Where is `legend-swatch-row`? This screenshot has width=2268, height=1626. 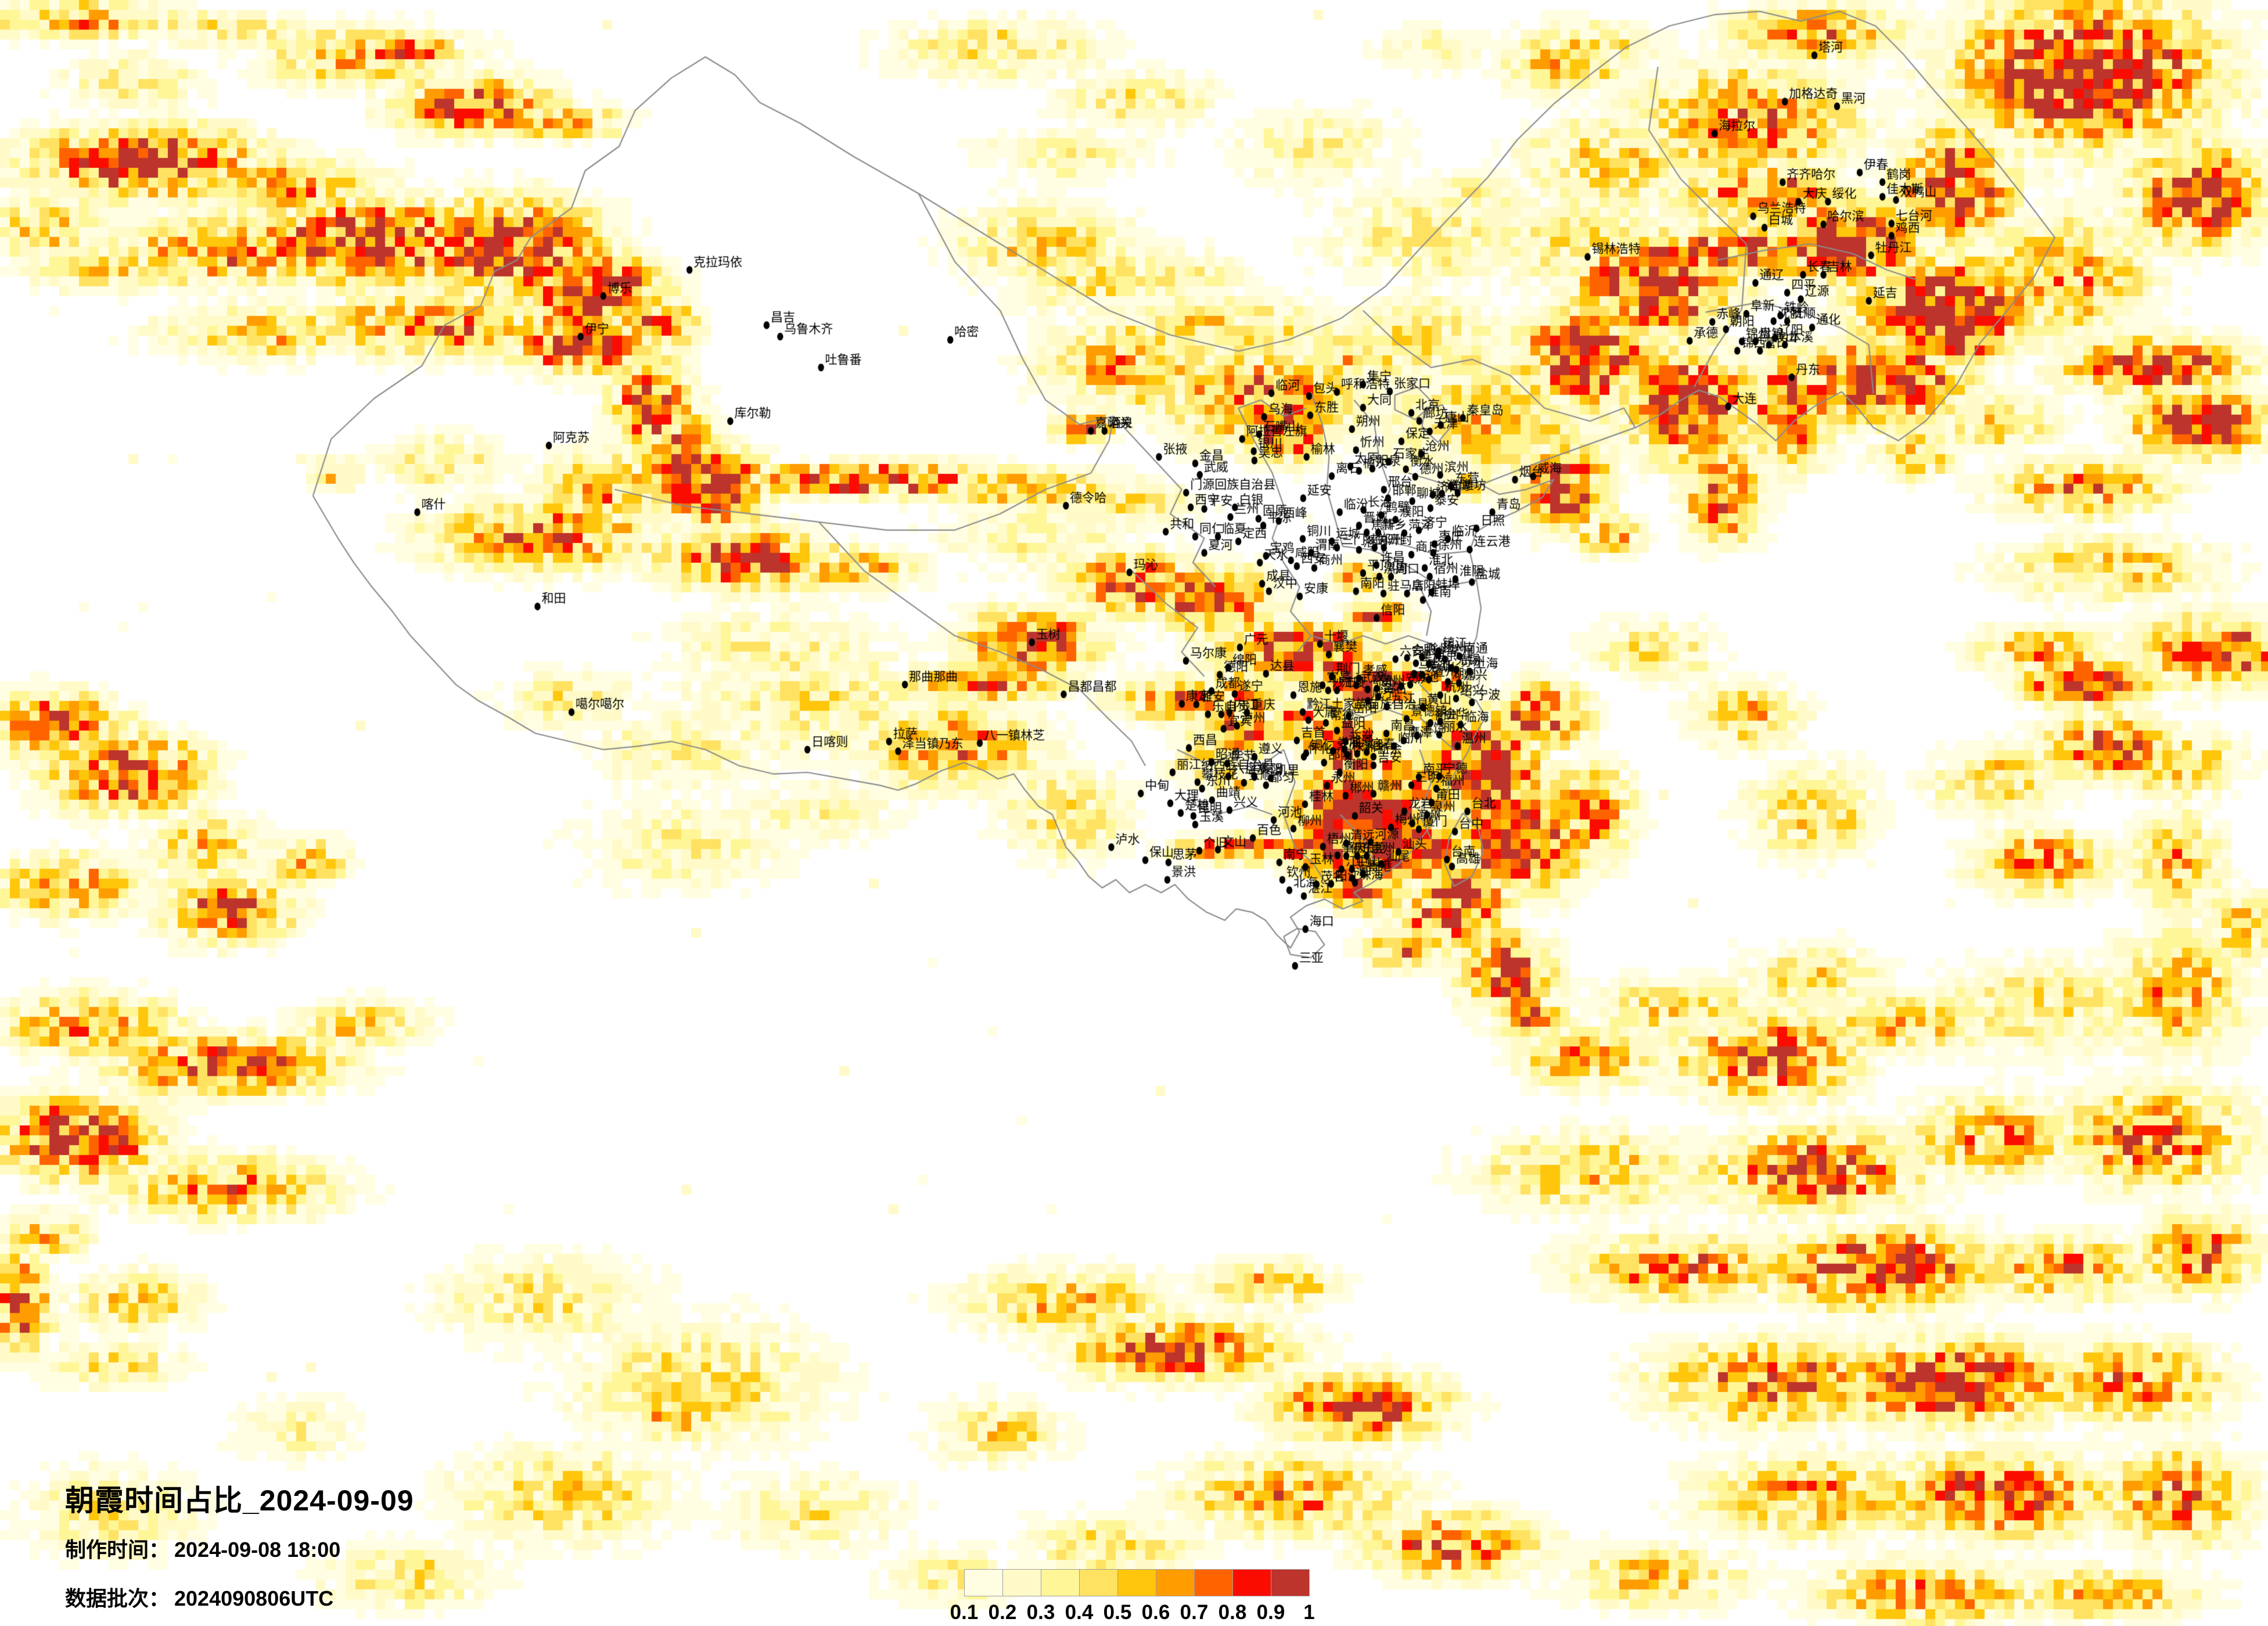 legend-swatch-row is located at coordinates (1137, 1582).